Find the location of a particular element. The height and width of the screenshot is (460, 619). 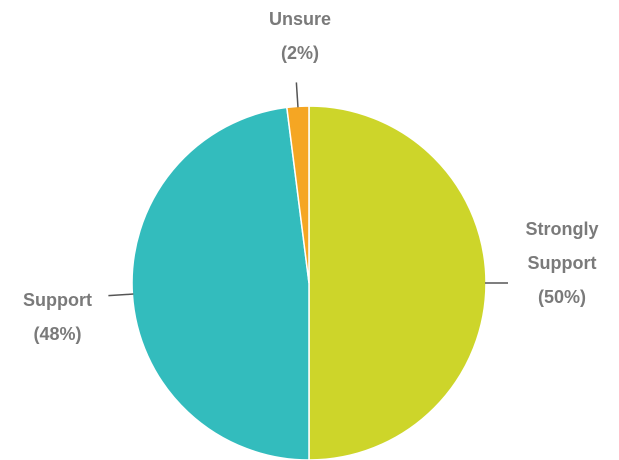

slice-label-strongly-support-line1: Strongly is located at coordinates (562, 229).